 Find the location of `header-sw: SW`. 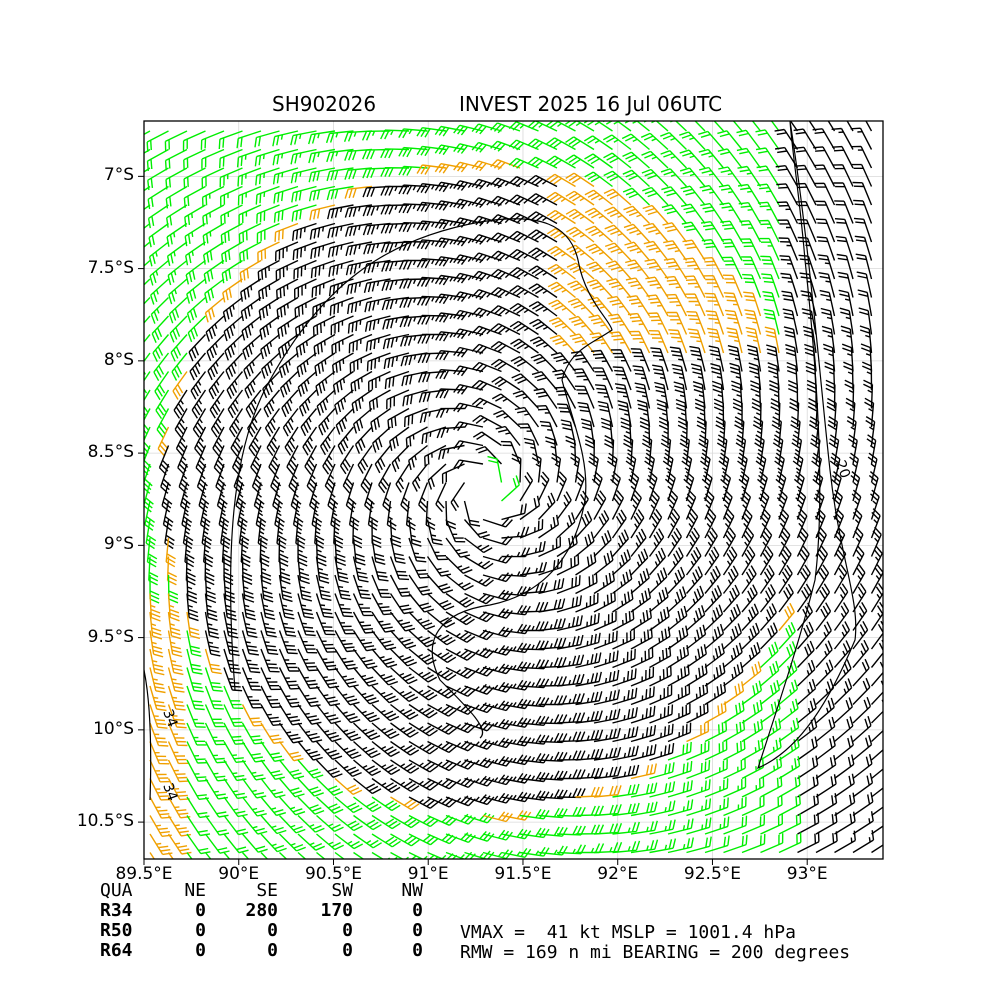

header-sw: SW is located at coordinates (342, 890).